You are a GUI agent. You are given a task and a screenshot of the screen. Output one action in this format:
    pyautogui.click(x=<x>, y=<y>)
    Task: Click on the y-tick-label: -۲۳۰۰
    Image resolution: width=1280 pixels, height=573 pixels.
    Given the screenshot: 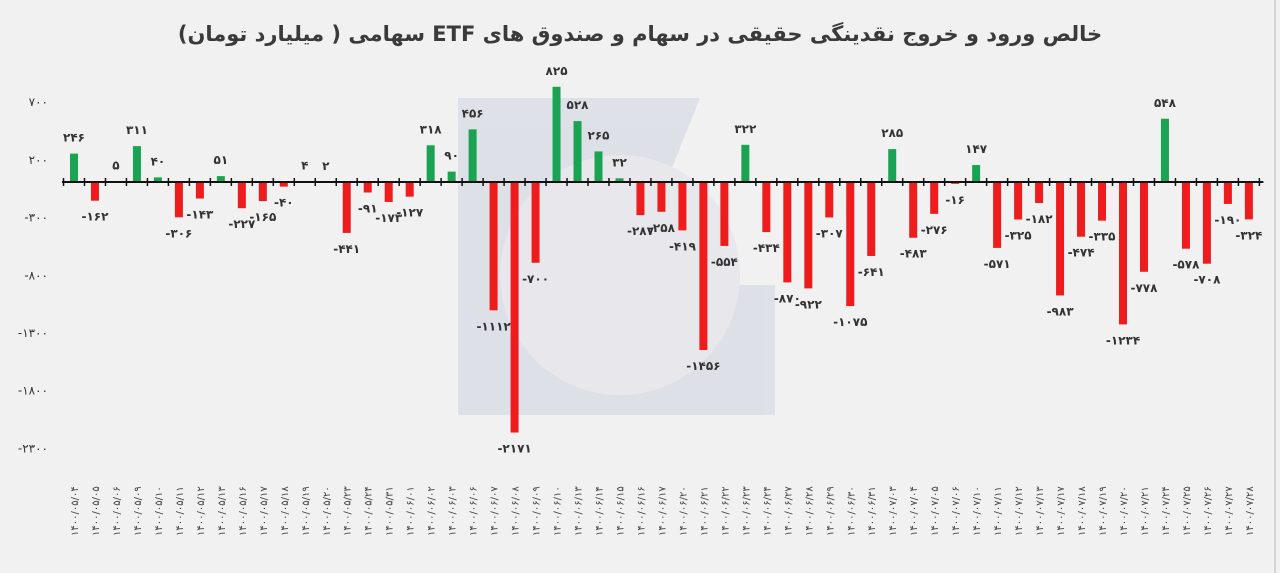 What is the action you would take?
    pyautogui.click(x=33, y=448)
    